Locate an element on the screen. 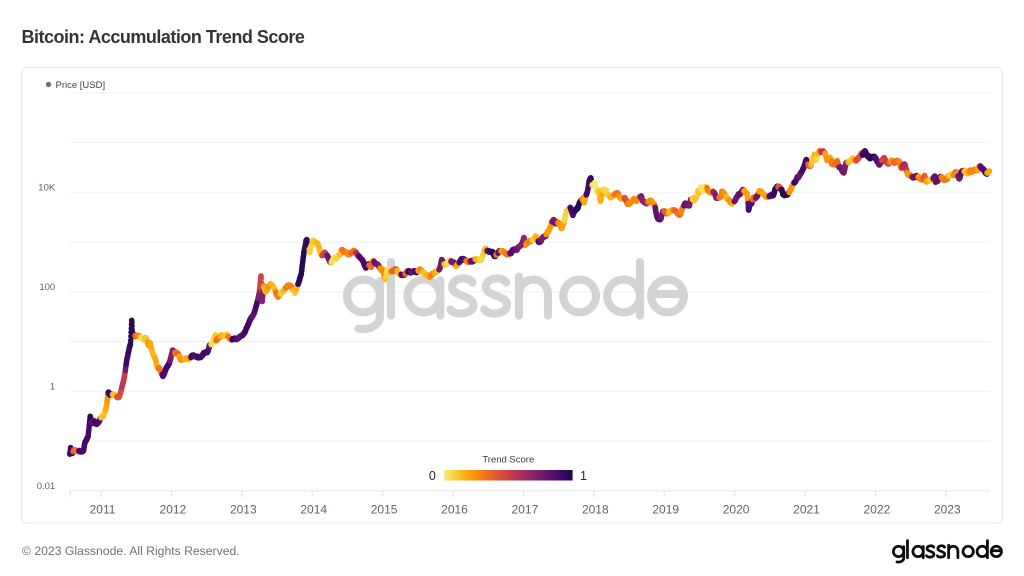 This screenshot has height=576, width=1024. svg-text: 2016 is located at coordinates (454, 509).